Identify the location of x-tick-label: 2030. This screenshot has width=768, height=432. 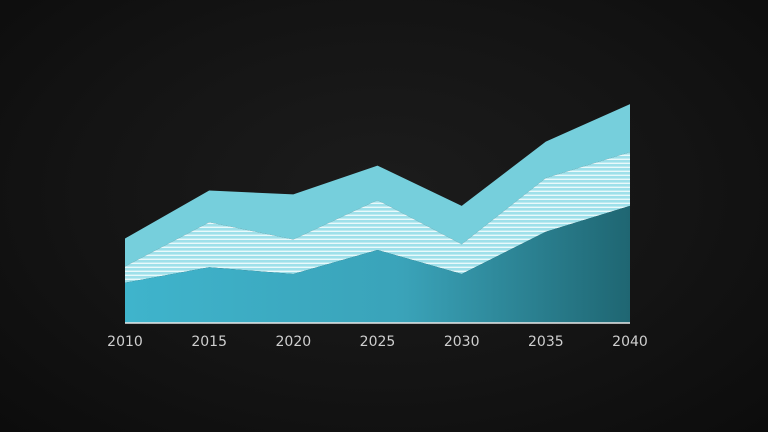
(462, 342).